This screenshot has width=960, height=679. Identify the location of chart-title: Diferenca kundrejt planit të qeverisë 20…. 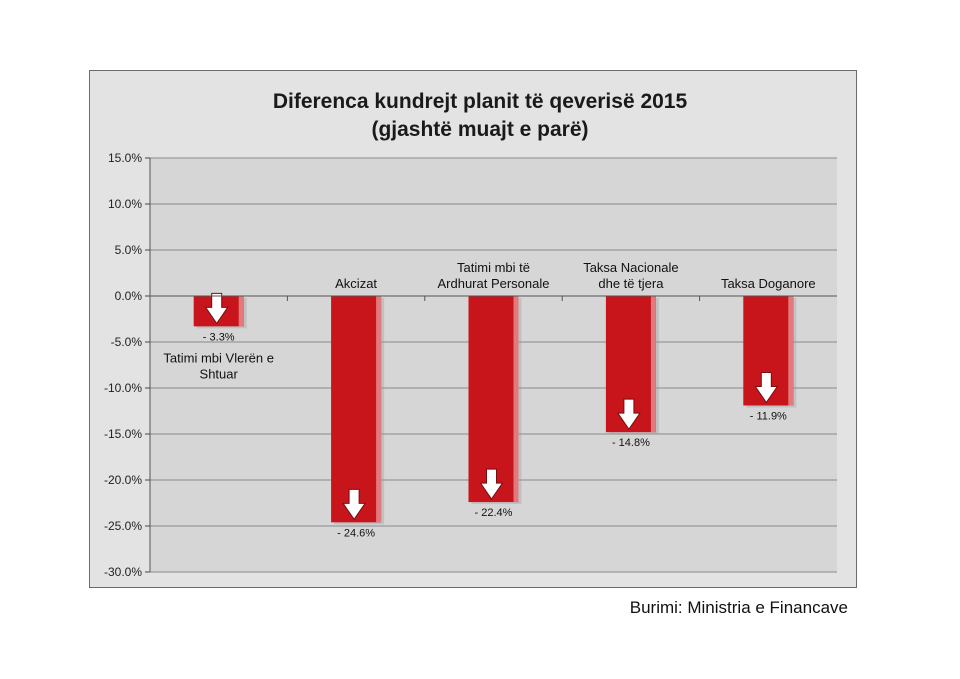
(480, 101).